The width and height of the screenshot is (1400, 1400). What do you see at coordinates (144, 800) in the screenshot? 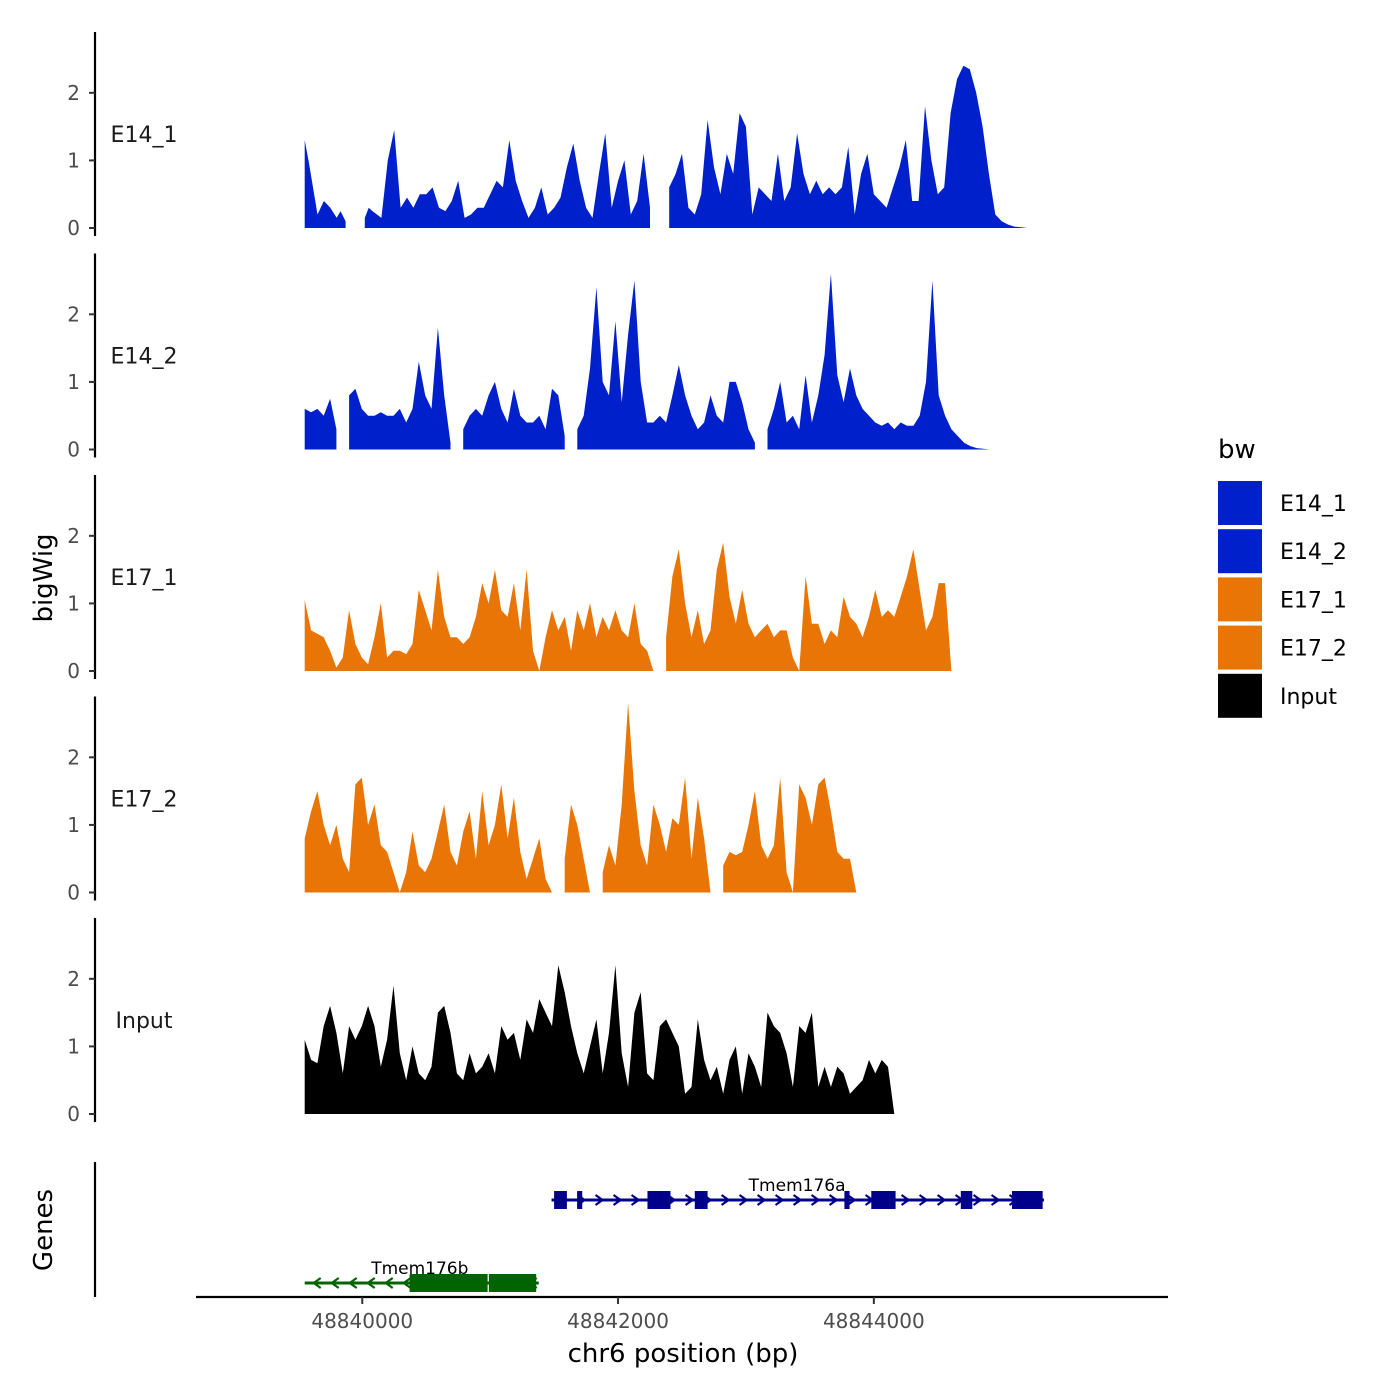
I see `track-label-e17-2: E17_2` at bounding box center [144, 800].